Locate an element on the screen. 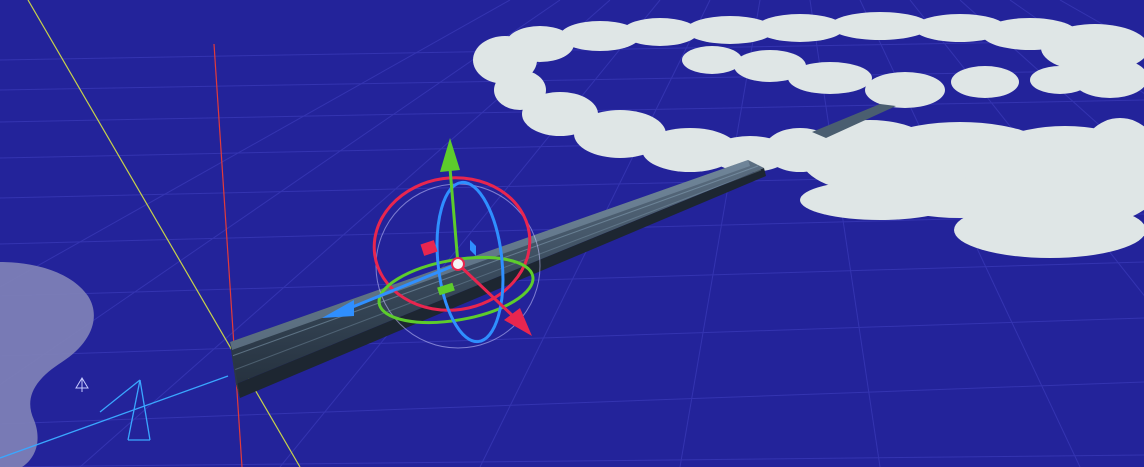 The height and width of the screenshot is (467, 1144). gizmo-pivot-handle is located at coordinates (458, 264).